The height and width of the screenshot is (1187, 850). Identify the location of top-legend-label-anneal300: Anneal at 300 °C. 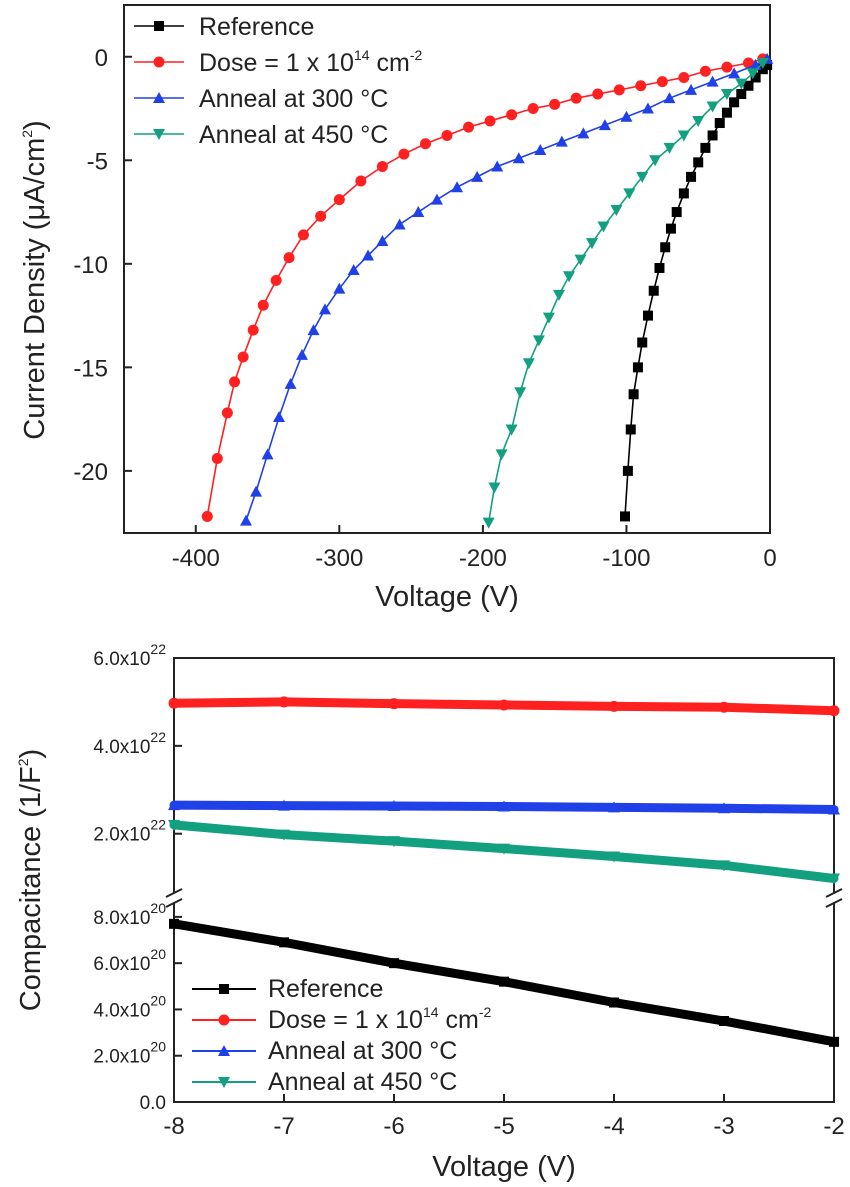
(293, 99).